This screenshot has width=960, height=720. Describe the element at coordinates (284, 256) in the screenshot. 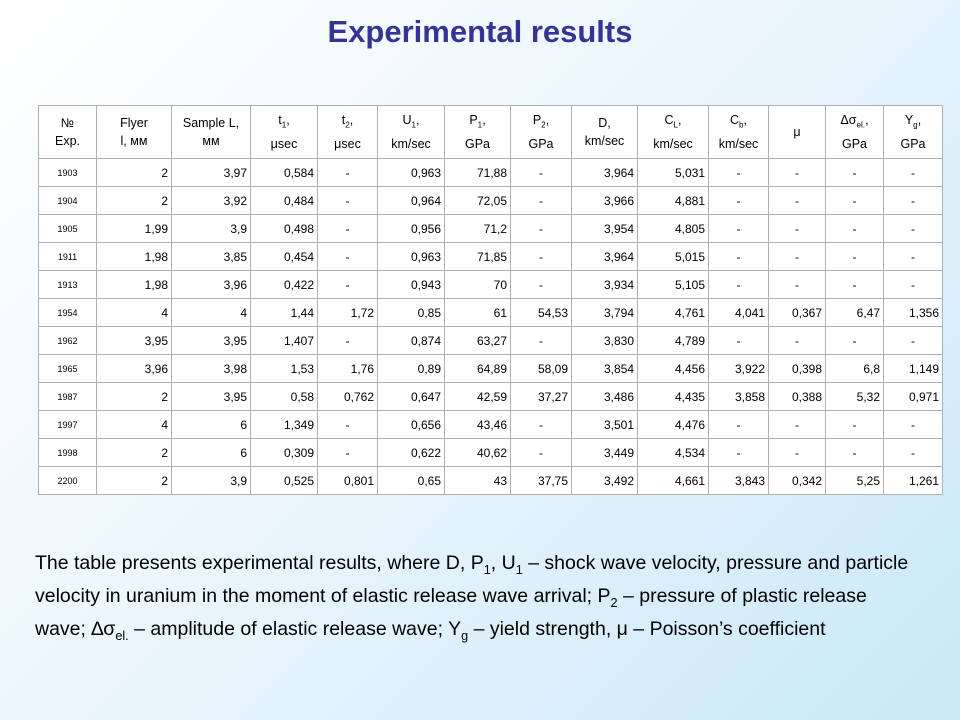

I see `cell: 0,454` at that location.